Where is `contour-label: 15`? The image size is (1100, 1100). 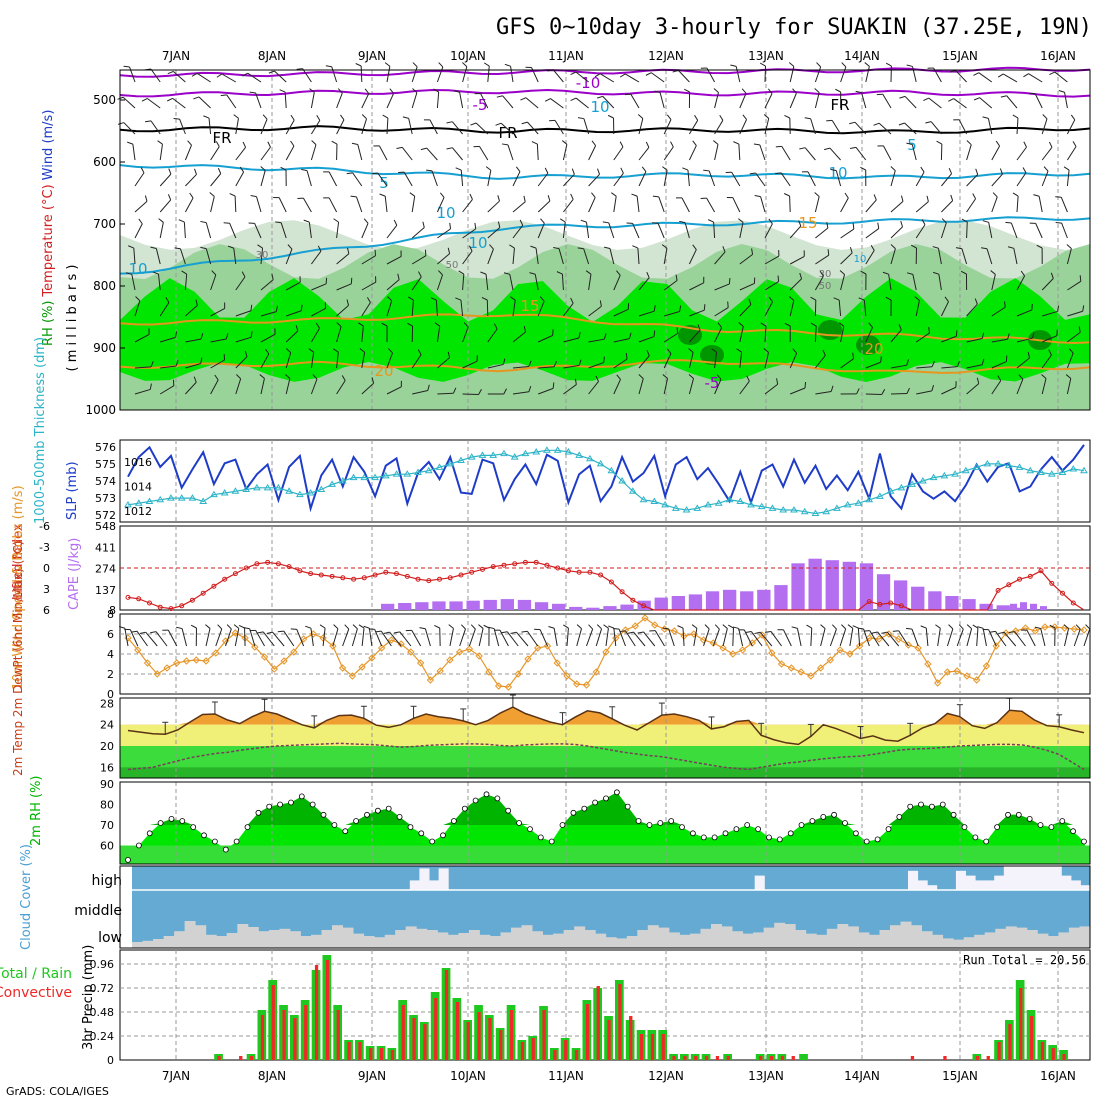 contour-label: 15 is located at coordinates (807, 223).